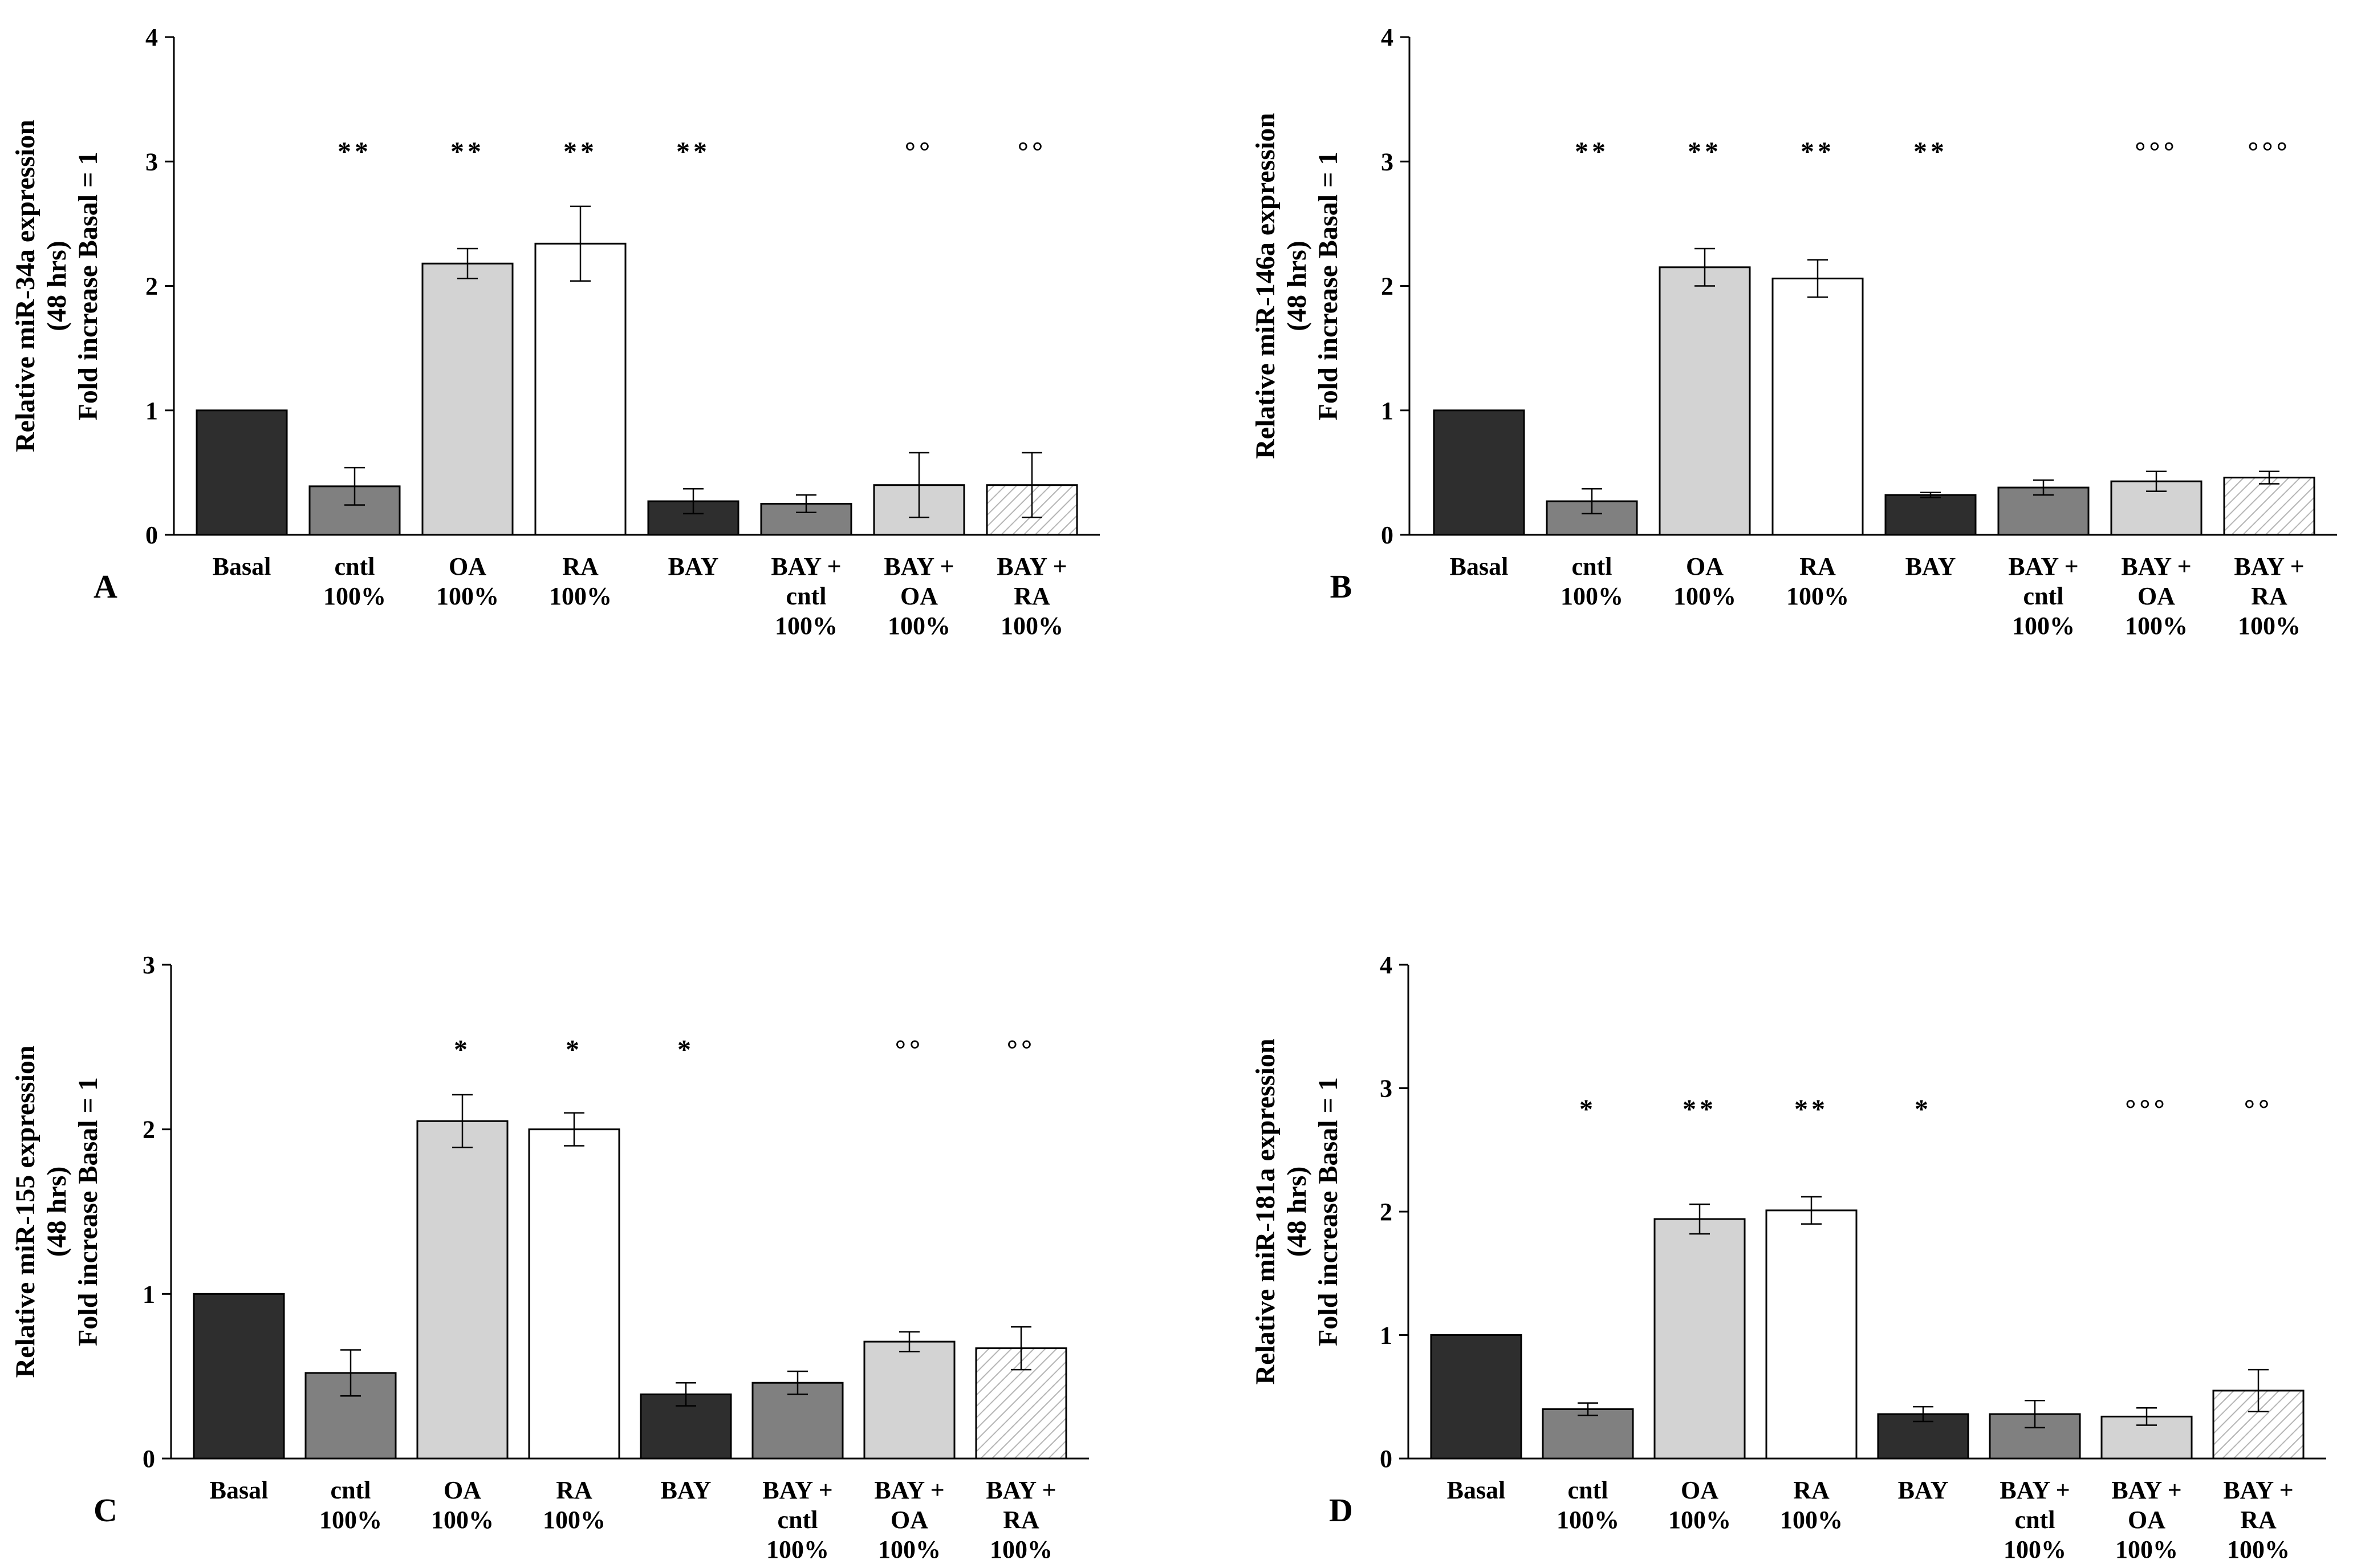 The image size is (2361, 1568). Describe the element at coordinates (25, 1212) in the screenshot. I see `y-axis-label-line: Relative miR-155 expression` at that location.